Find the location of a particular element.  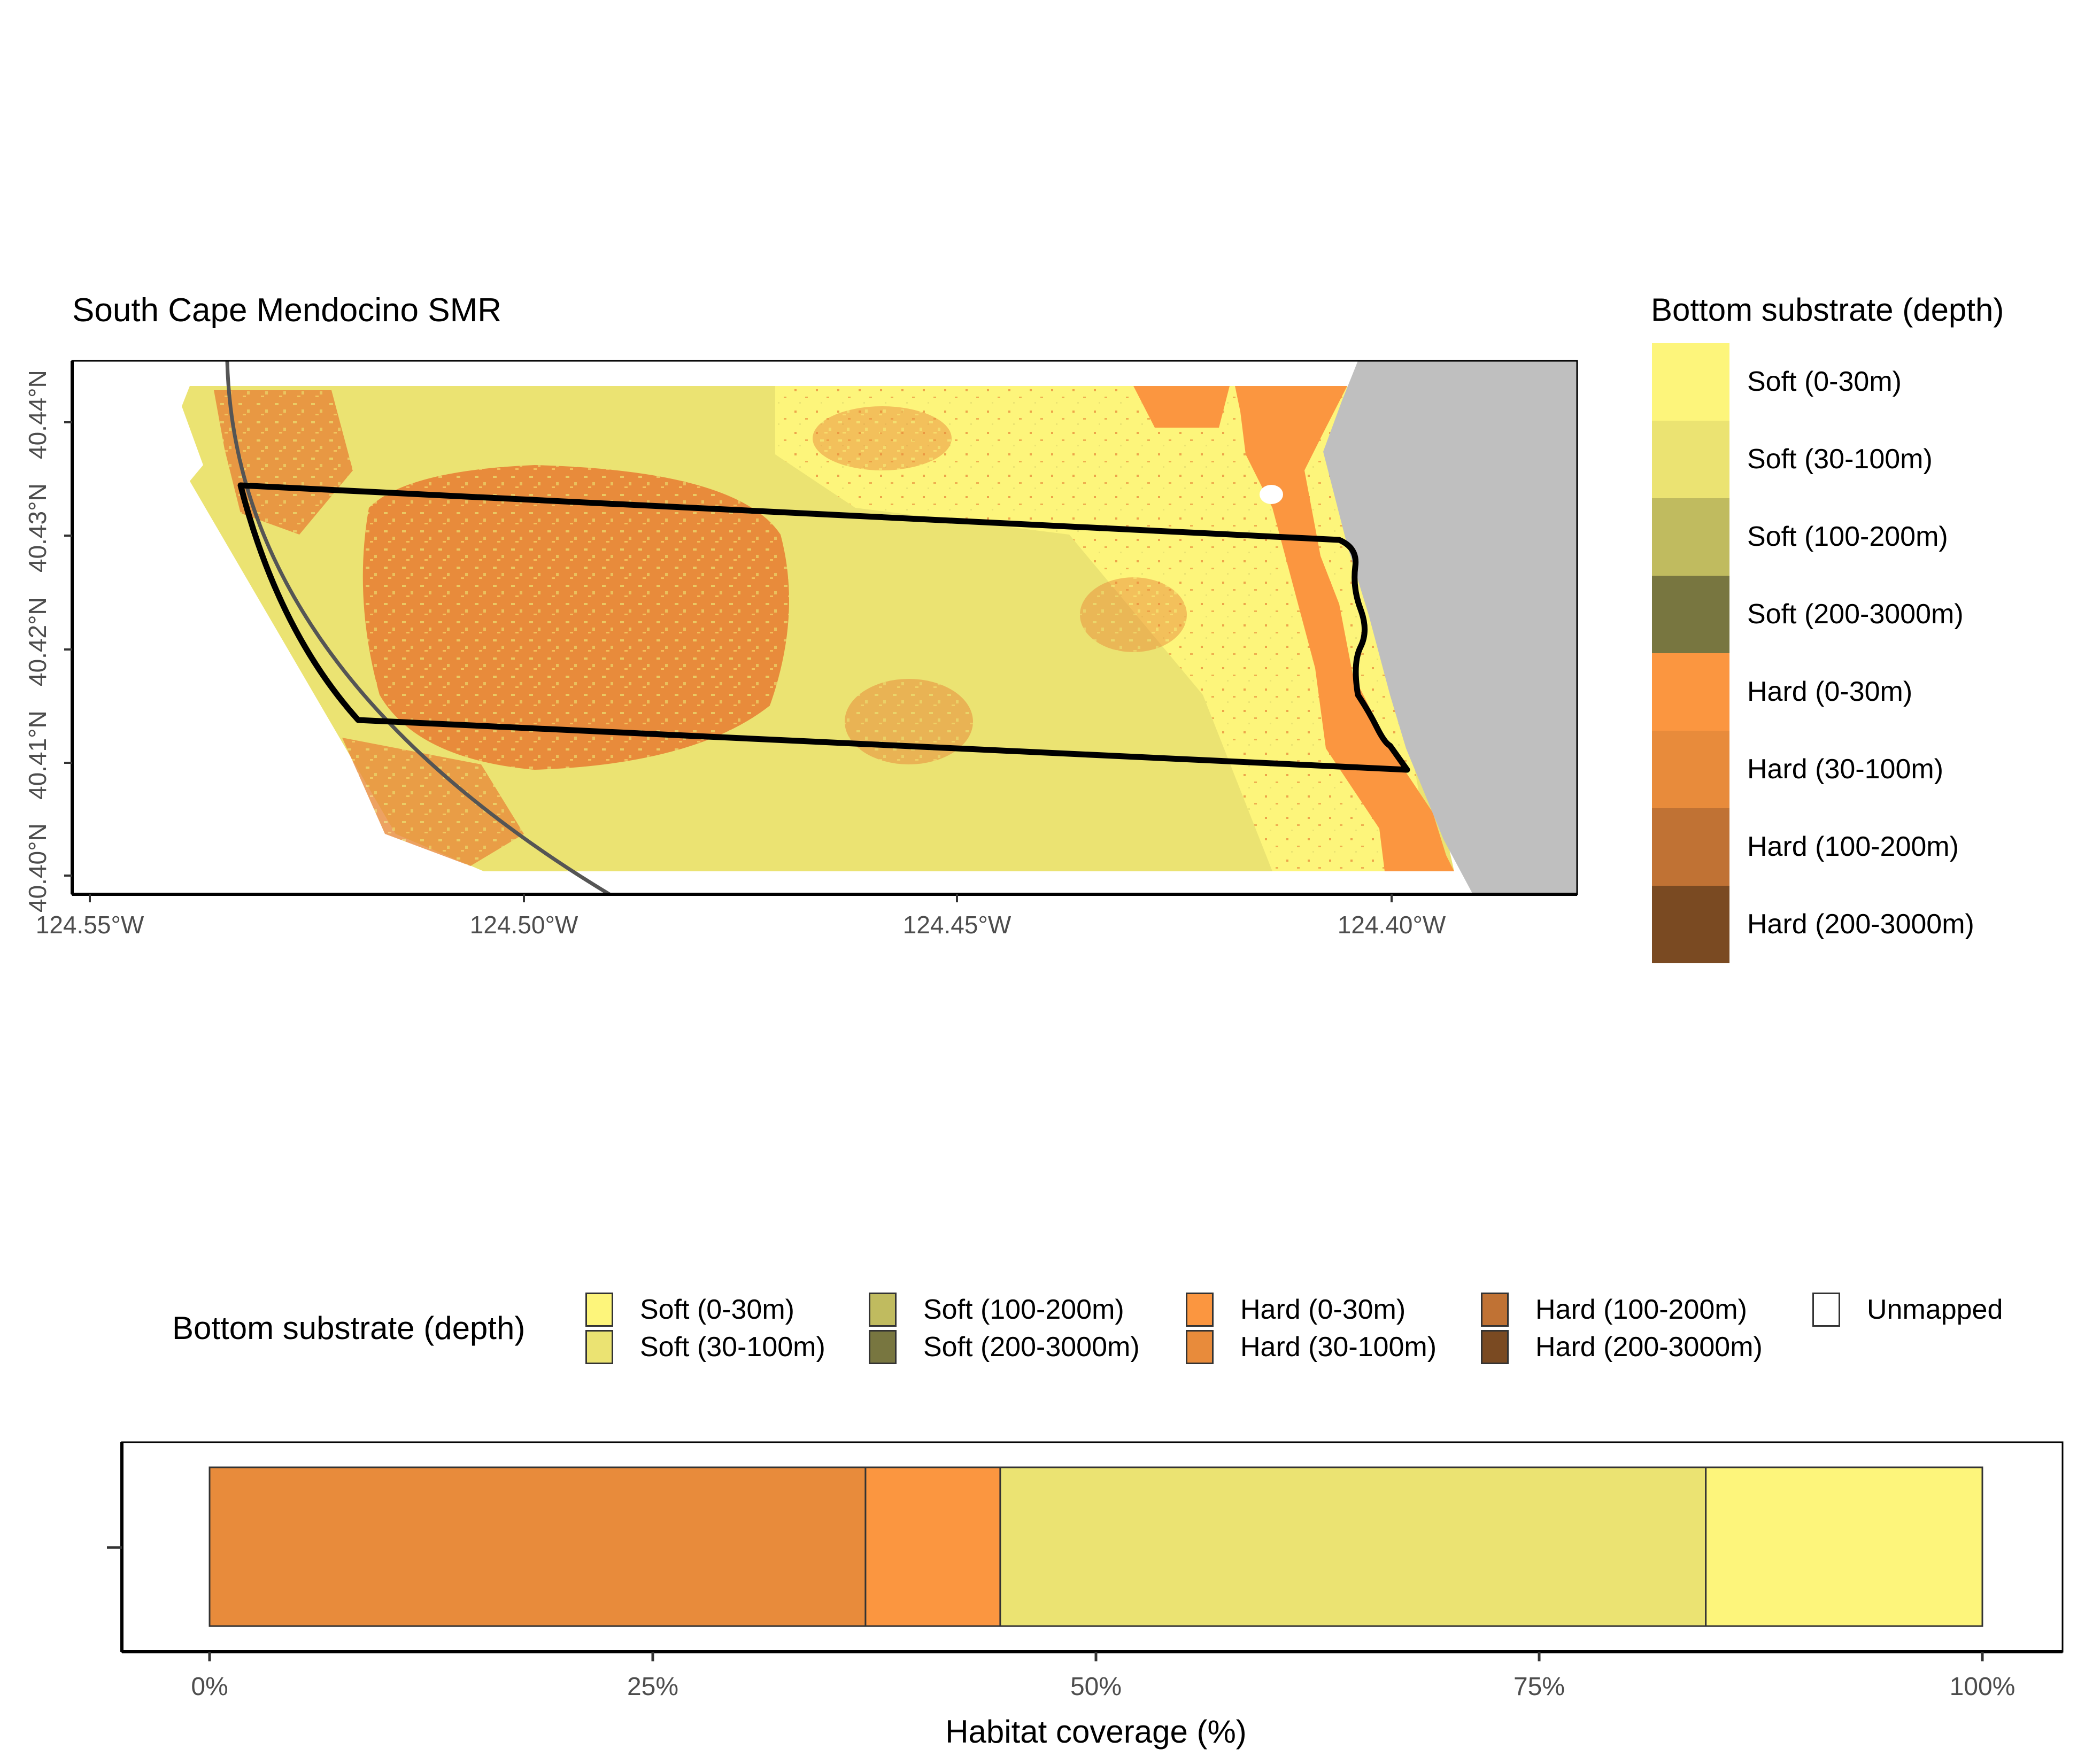

bar-x-tick-label: 50% is located at coordinates (1096, 1687).